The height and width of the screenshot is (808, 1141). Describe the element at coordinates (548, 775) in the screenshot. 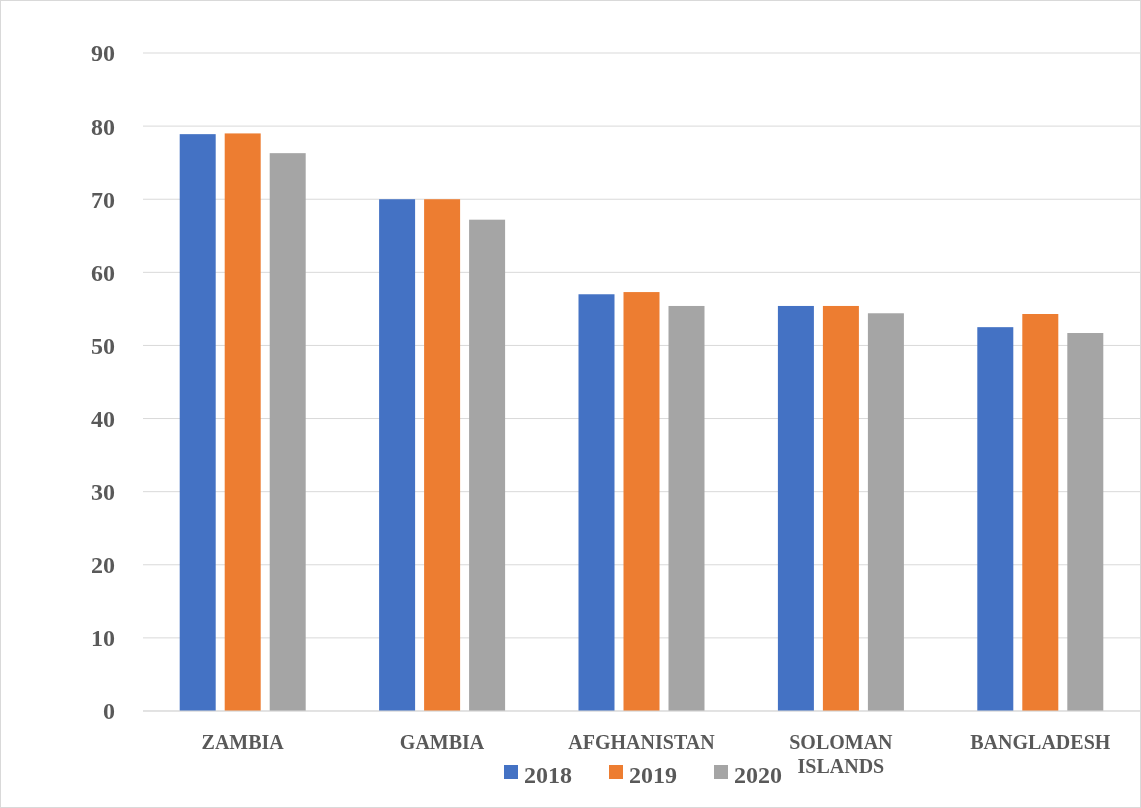

I see `legend-label: 2018` at that location.